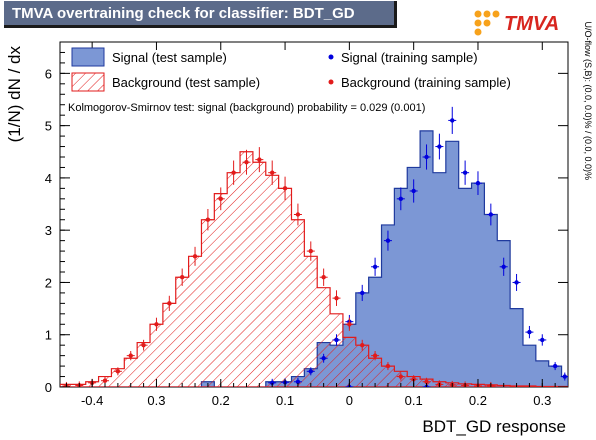  Describe the element at coordinates (48, 73) in the screenshot. I see `y-tick-label: 6` at that location.